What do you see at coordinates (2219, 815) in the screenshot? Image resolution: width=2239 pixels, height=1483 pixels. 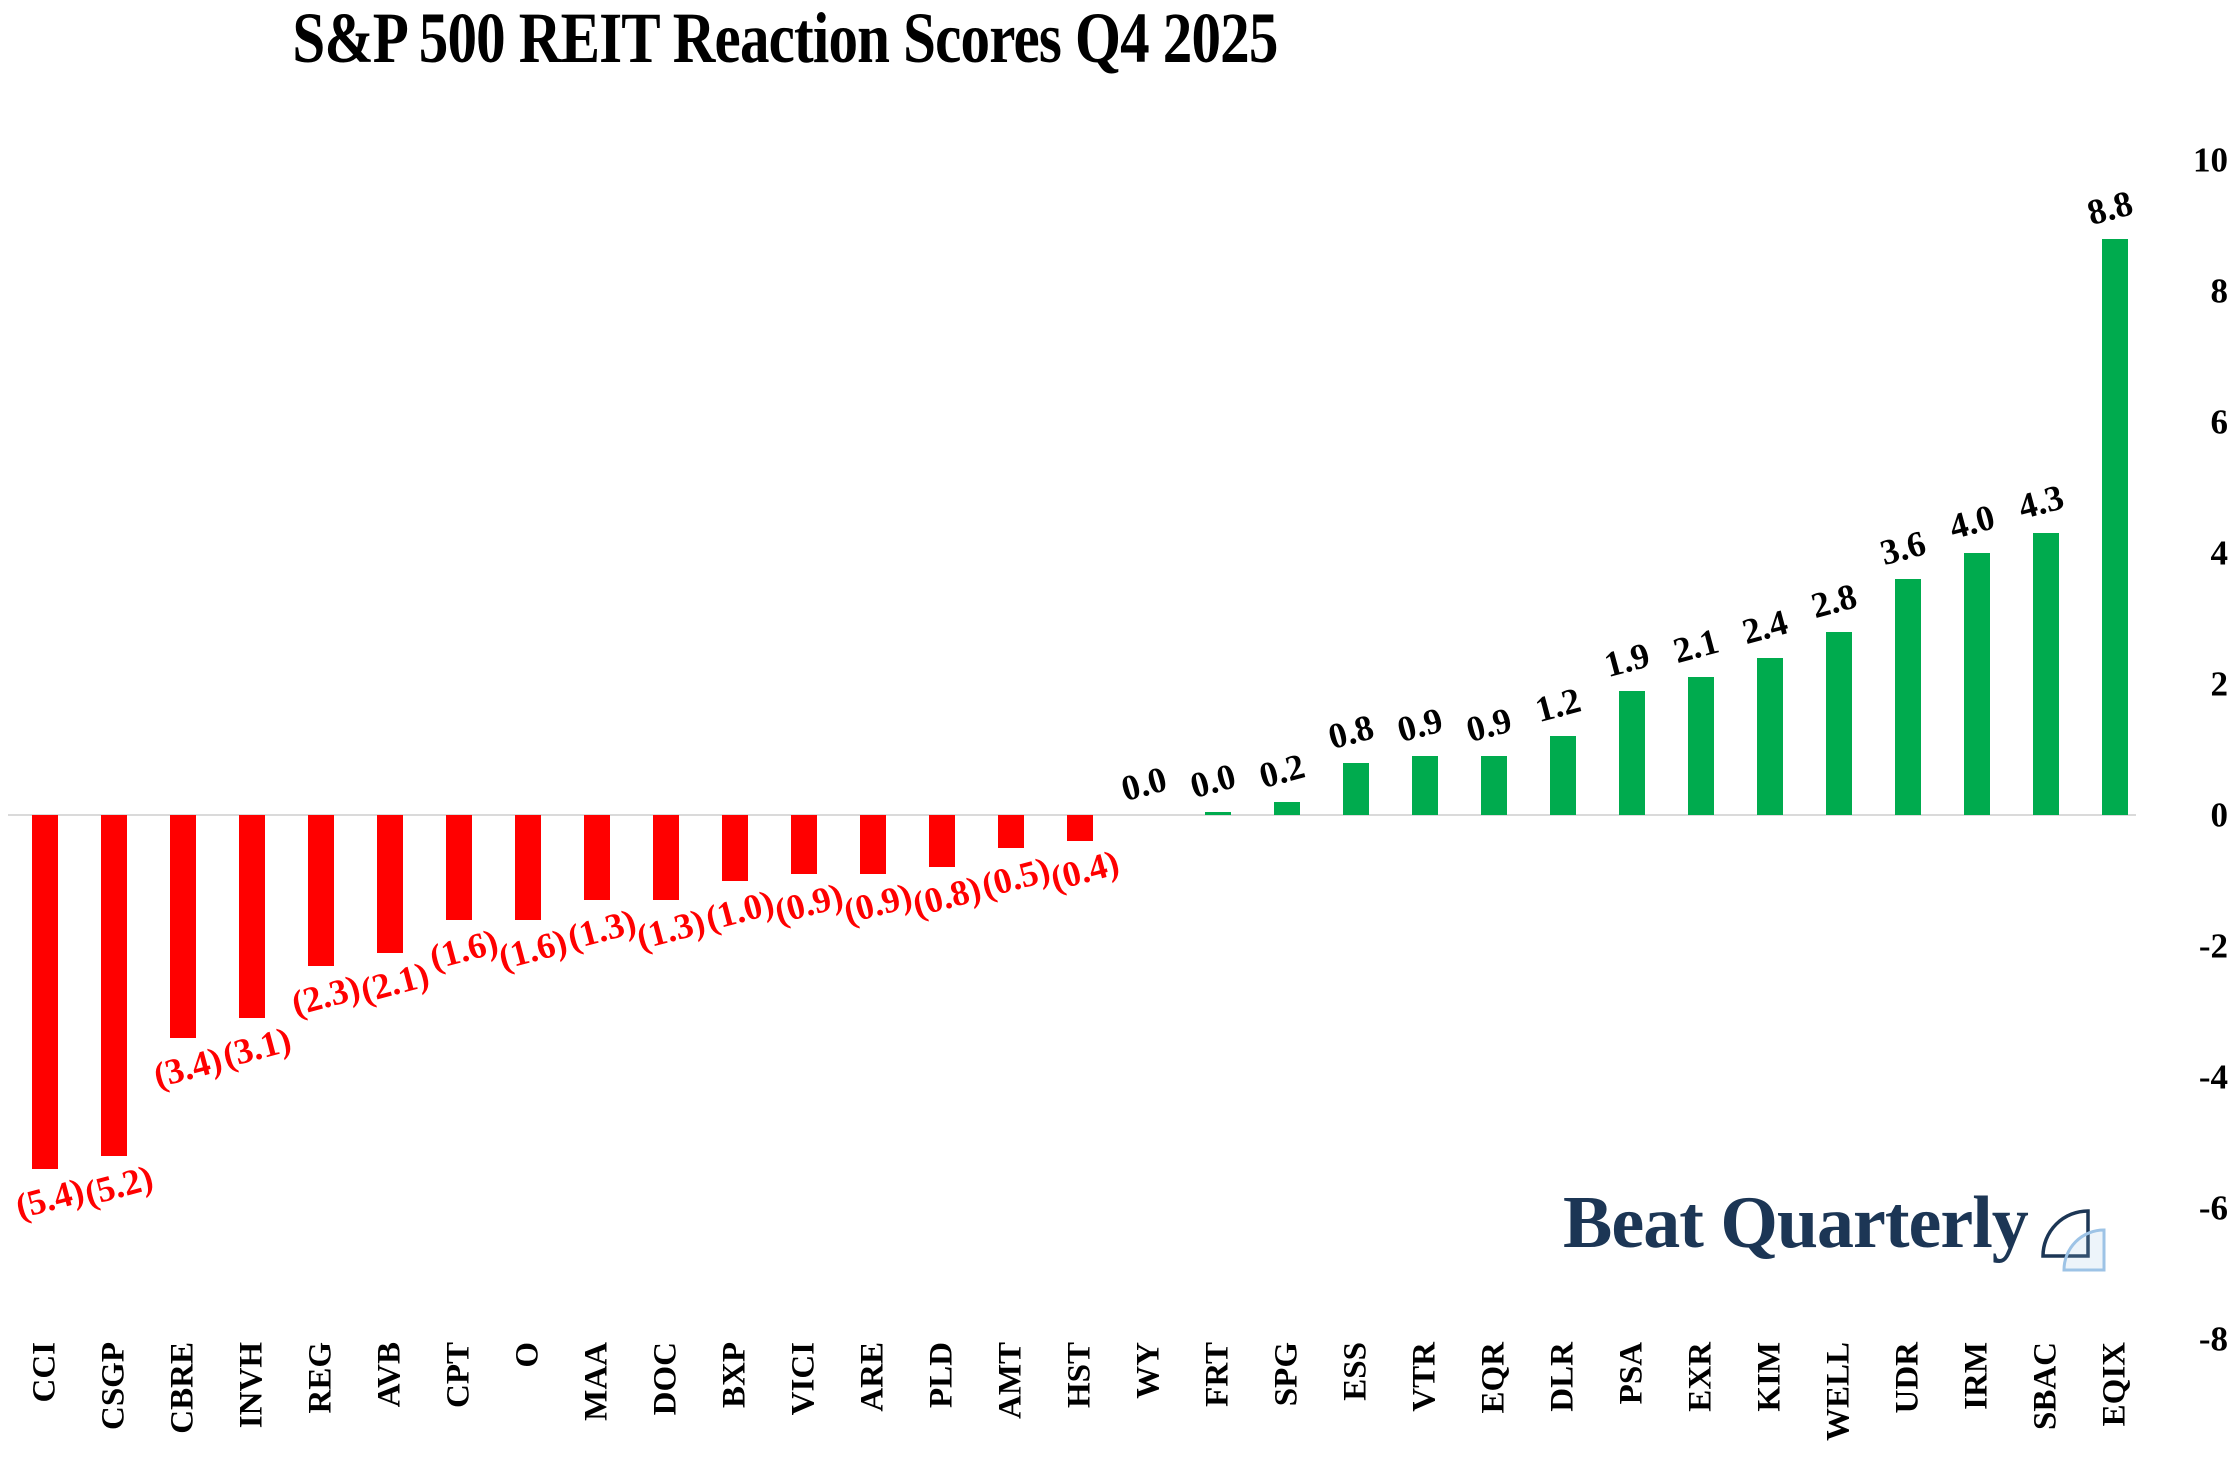 I see `y-tick-0: 0` at bounding box center [2219, 815].